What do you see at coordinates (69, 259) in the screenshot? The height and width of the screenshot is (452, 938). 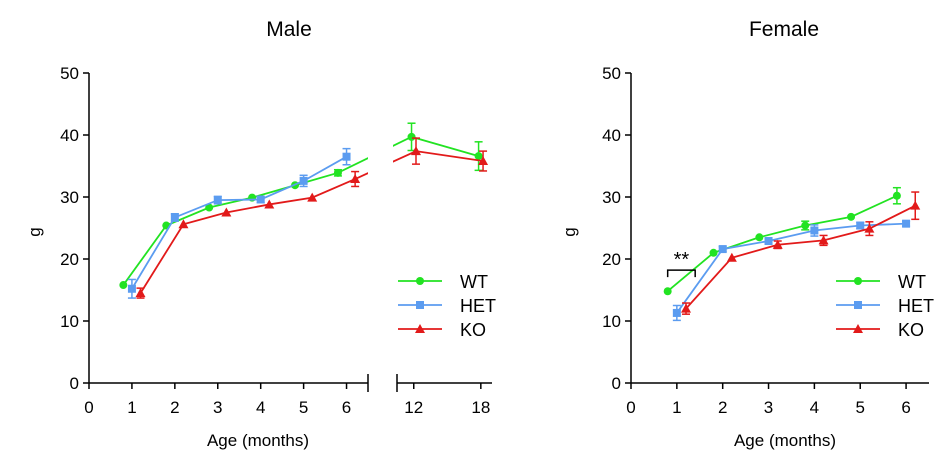 I see `male-y-tick-label: 20` at bounding box center [69, 259].